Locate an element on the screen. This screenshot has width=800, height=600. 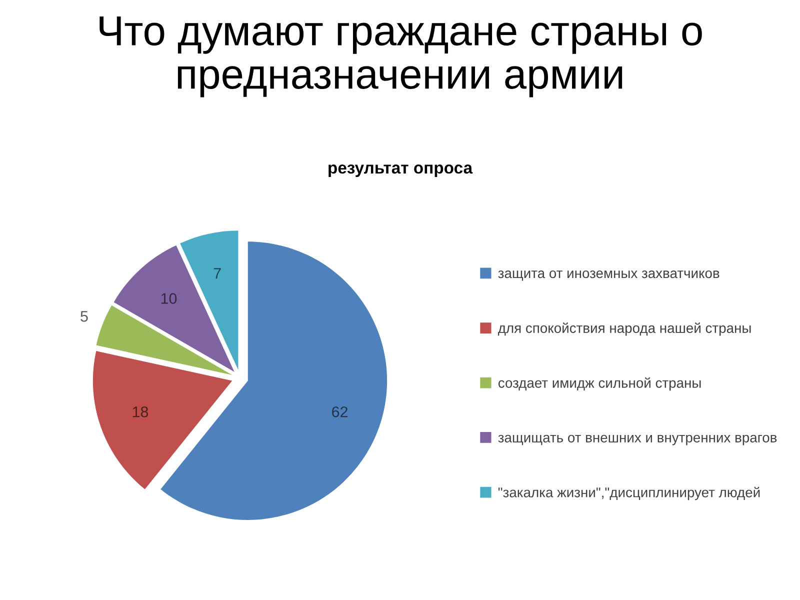
chart-title: Что думают граждане страны о предназначении армии is located at coordinates (401, 57).